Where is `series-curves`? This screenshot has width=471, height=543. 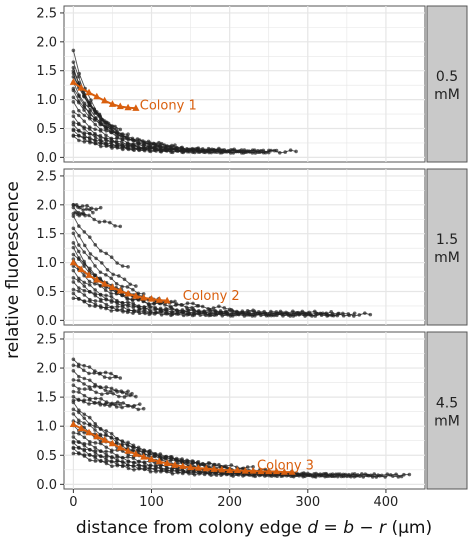
series-curves is located at coordinates (184, 101).